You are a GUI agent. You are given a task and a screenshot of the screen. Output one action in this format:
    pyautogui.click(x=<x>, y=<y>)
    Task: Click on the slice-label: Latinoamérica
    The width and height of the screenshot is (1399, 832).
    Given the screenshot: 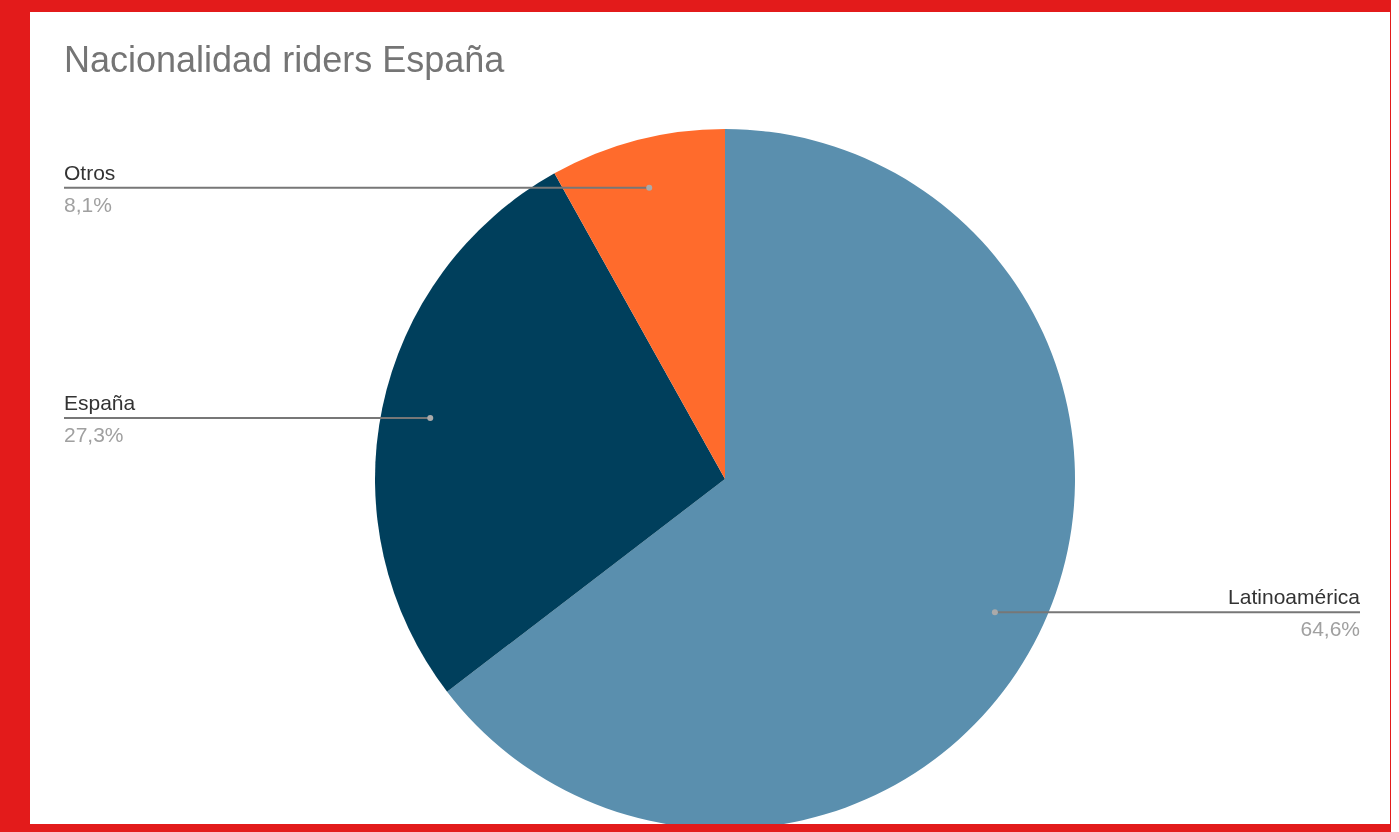 What is the action you would take?
    pyautogui.click(x=1294, y=597)
    